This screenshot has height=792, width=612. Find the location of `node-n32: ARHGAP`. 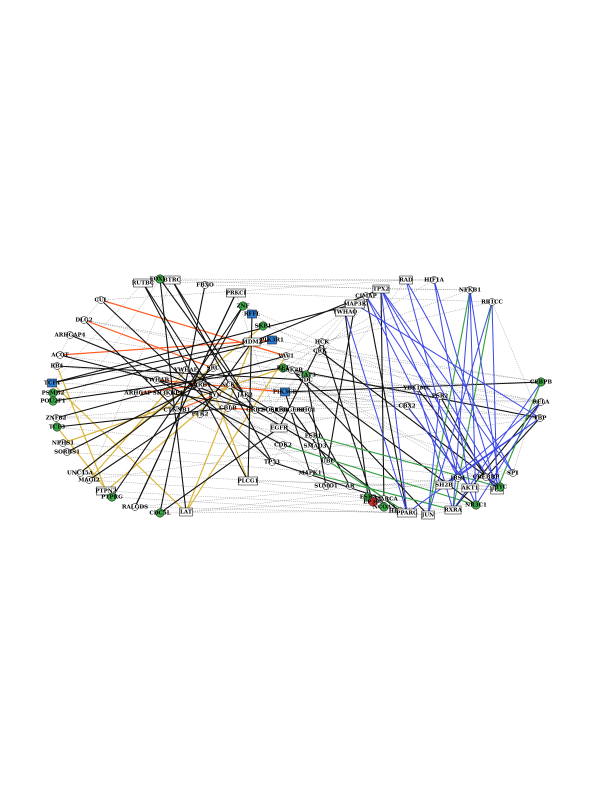

node-n32: ARHGAP is located at coordinates (137, 393).